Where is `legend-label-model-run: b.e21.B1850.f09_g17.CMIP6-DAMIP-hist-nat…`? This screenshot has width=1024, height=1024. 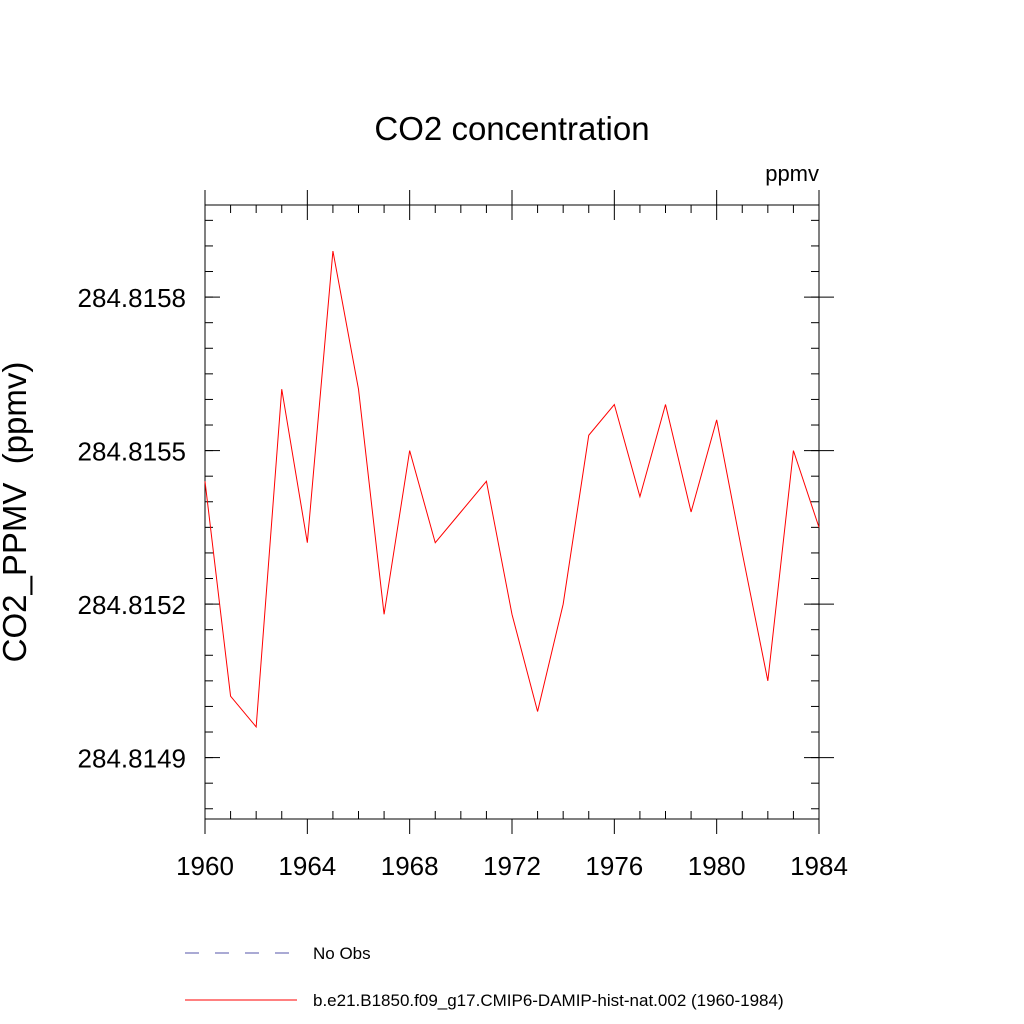
legend-label-model-run: b.e21.B1850.f09_g17.CMIP6-DAMIP-hist-nat… is located at coordinates (548, 1000).